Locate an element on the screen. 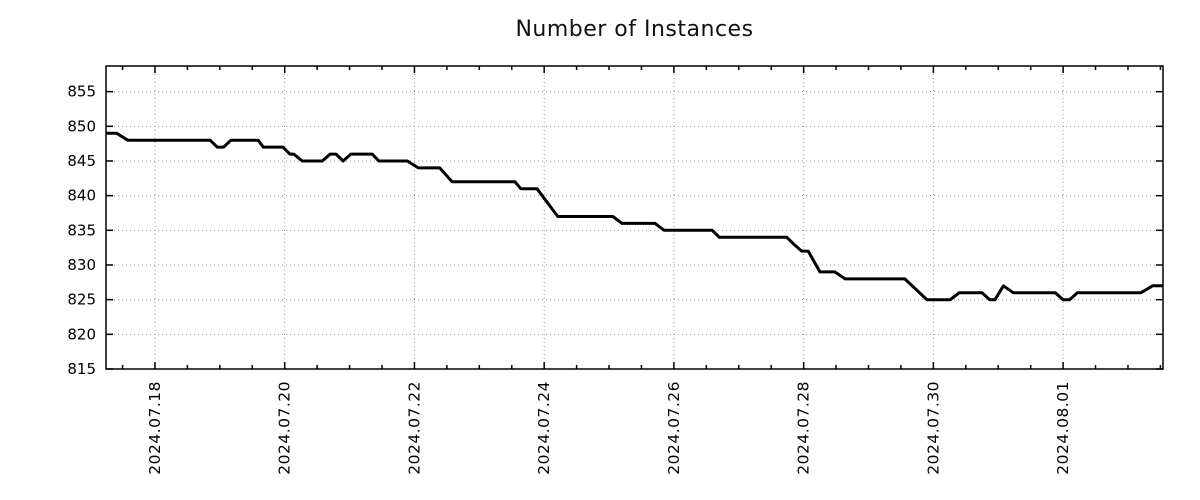 The height and width of the screenshot is (500, 1200). x-tick-label: 2024.07.18 is located at coordinates (155, 428).